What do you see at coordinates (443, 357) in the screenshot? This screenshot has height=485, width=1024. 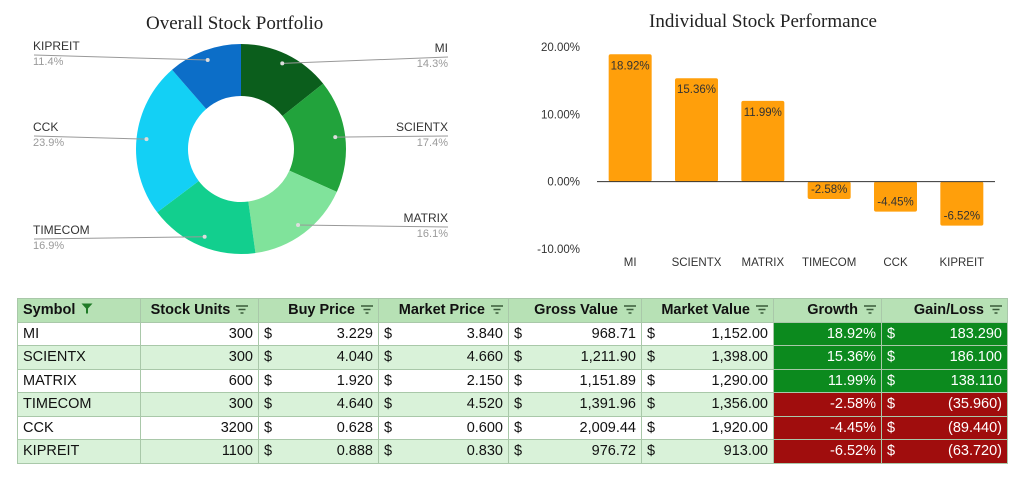 I see `cell-market-price: $4.660` at bounding box center [443, 357].